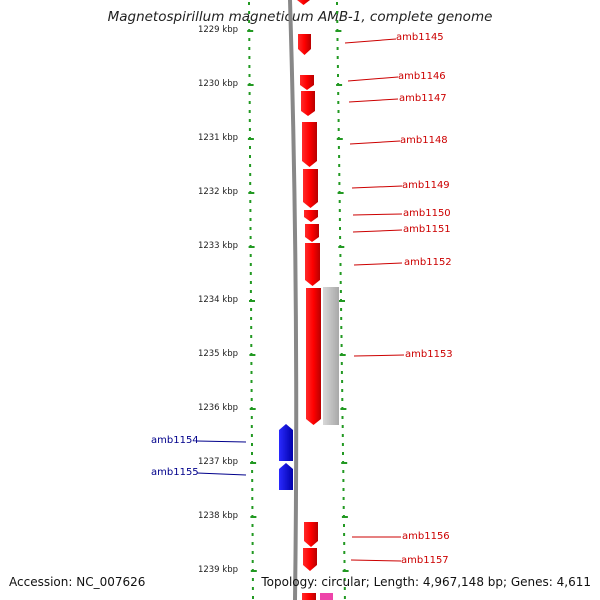 The width and height of the screenshot is (600, 600). Describe the element at coordinates (423, 98) in the screenshot. I see `gene-label-amb1147: amb1147` at that location.